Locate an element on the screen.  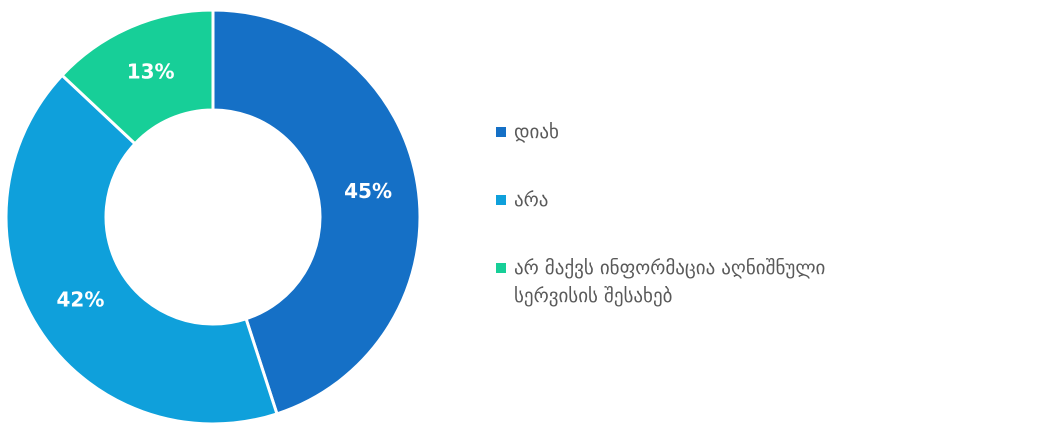
data-label: 45% is located at coordinates (368, 191).